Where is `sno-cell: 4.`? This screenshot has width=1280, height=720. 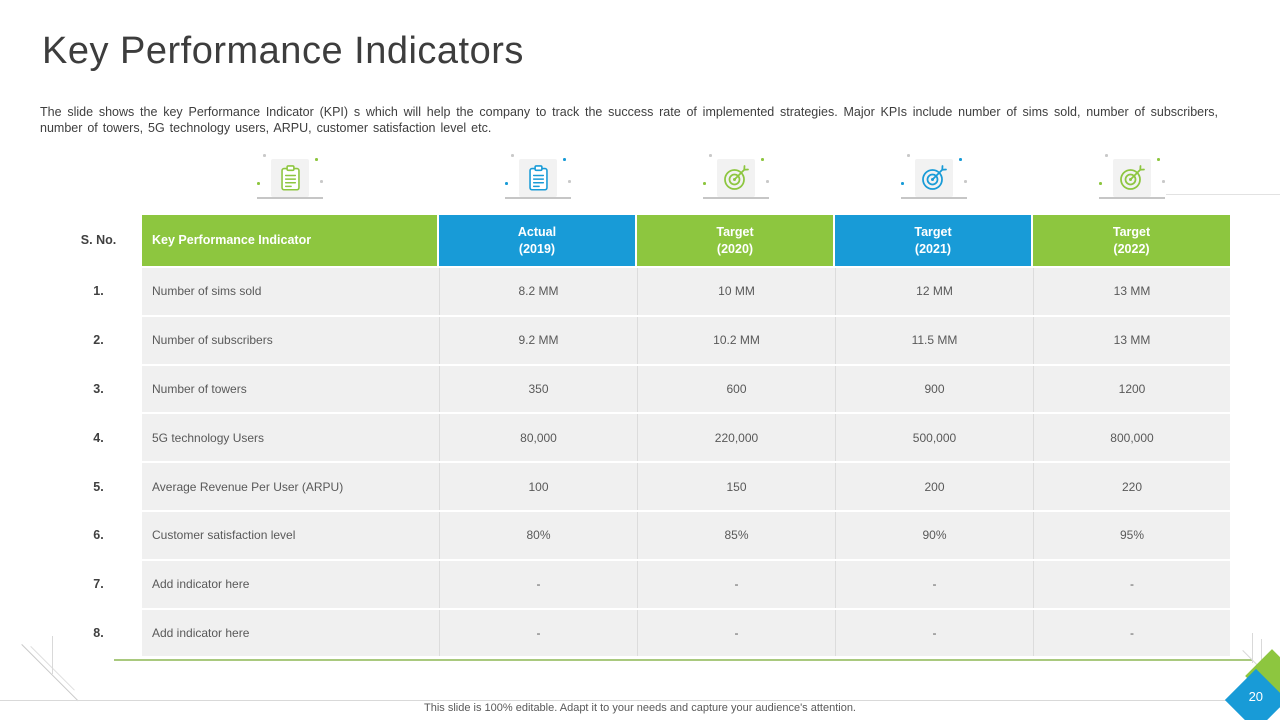 sno-cell: 4. is located at coordinates (98, 438).